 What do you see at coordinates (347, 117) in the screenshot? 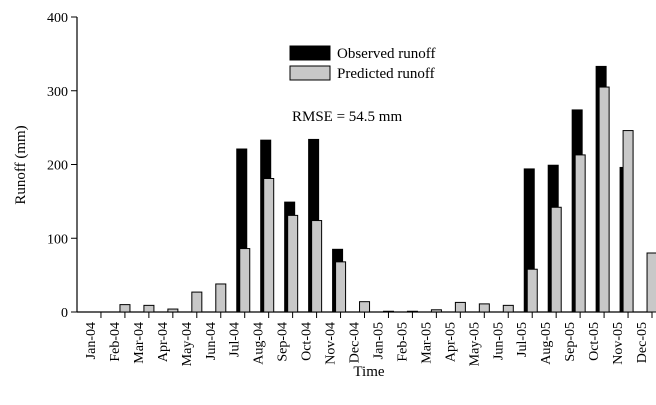
I see `rmse-annotation: RMSE = 54.5 mm` at bounding box center [347, 117].